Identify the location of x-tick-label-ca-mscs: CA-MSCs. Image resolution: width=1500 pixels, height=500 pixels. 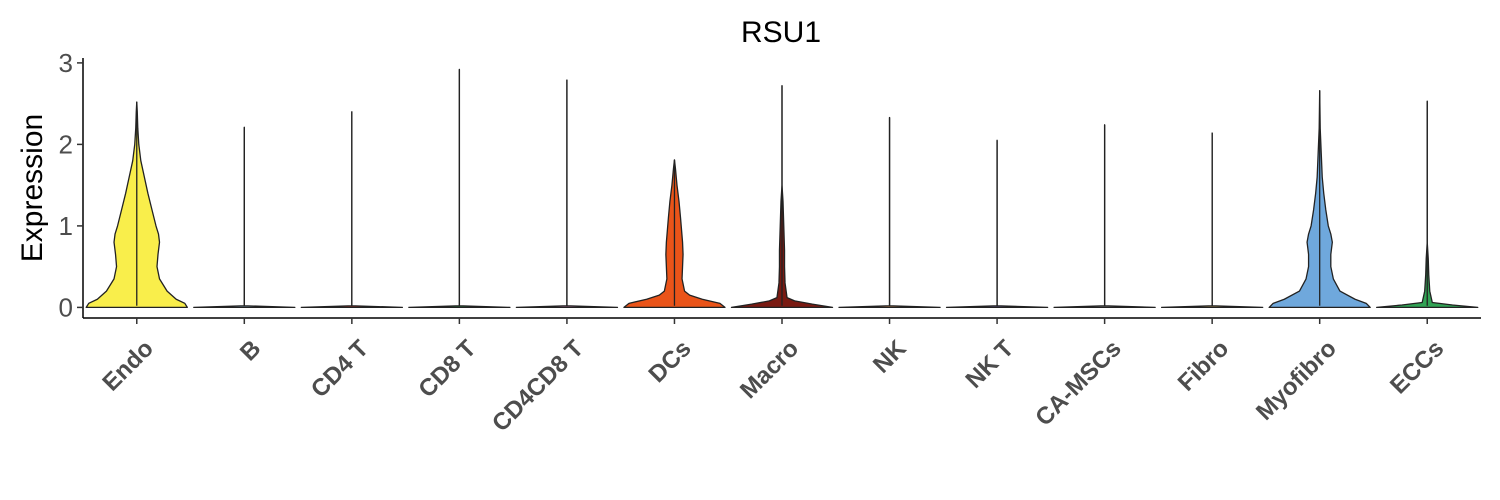
(1078, 383).